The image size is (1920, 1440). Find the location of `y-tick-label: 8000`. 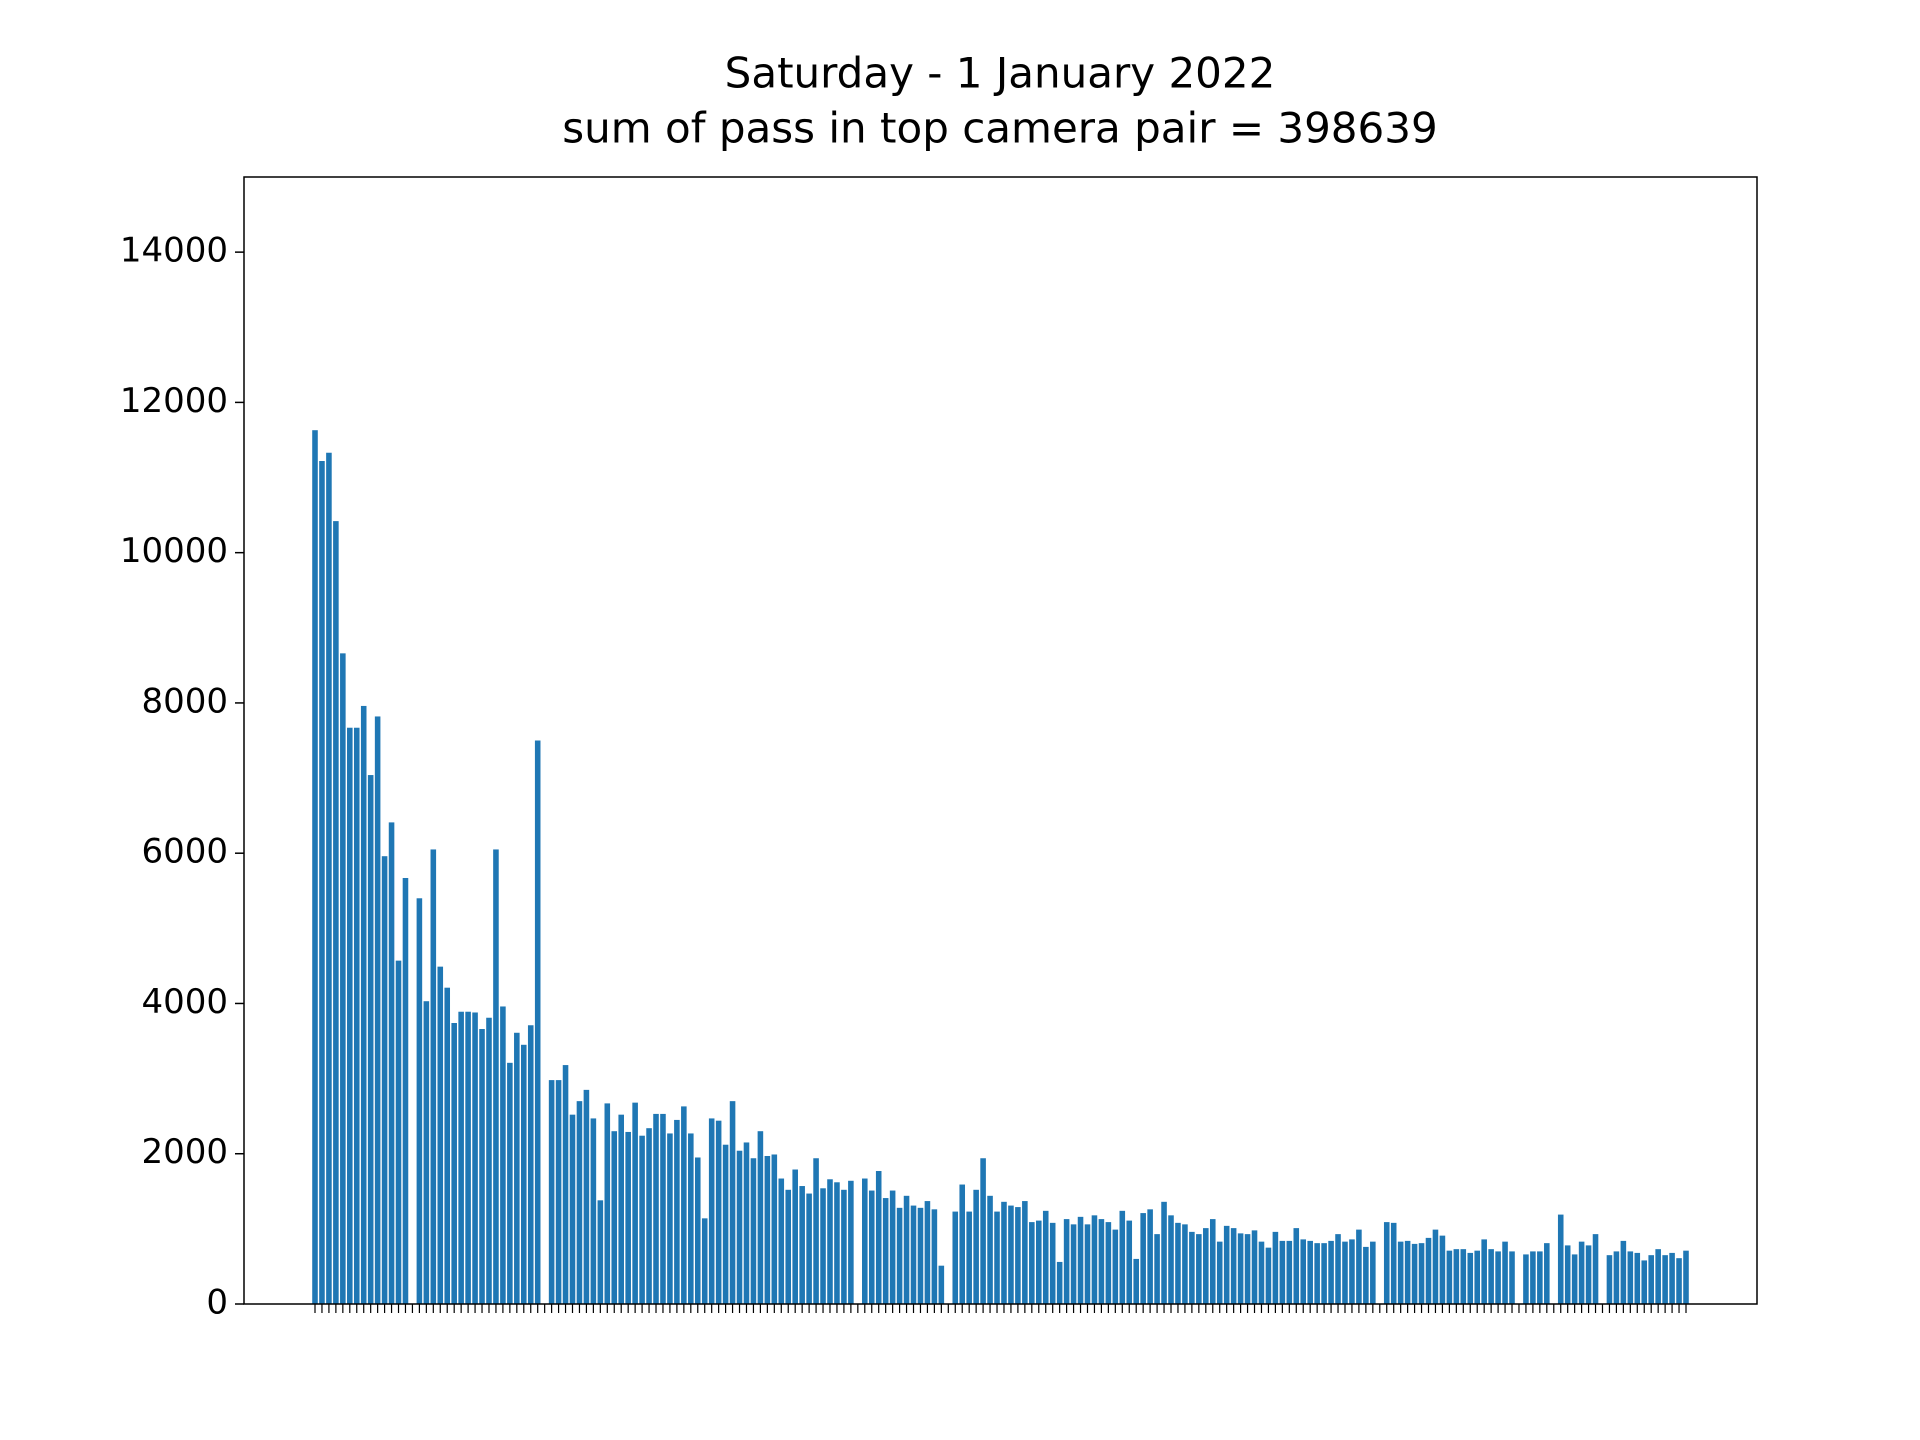

y-tick-label: 8000 is located at coordinates (184, 701).